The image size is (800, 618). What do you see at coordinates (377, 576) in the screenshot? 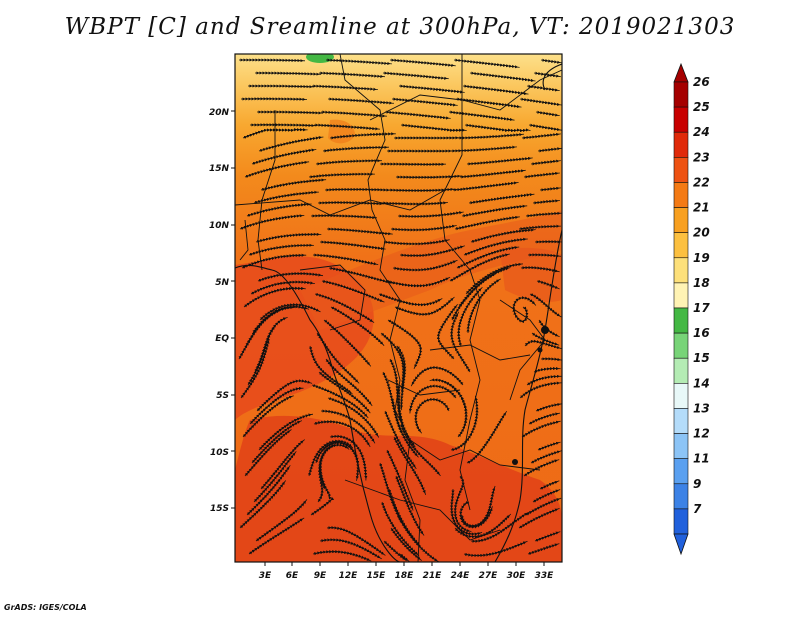
I see `lon-tick-label: 15E` at bounding box center [377, 576].